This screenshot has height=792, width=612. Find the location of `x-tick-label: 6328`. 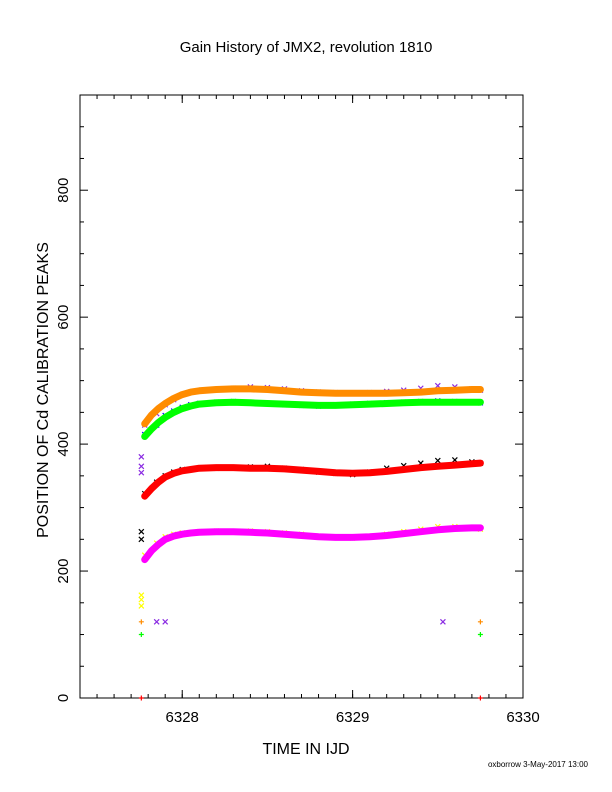

x-tick-label: 6328 is located at coordinates (182, 717).